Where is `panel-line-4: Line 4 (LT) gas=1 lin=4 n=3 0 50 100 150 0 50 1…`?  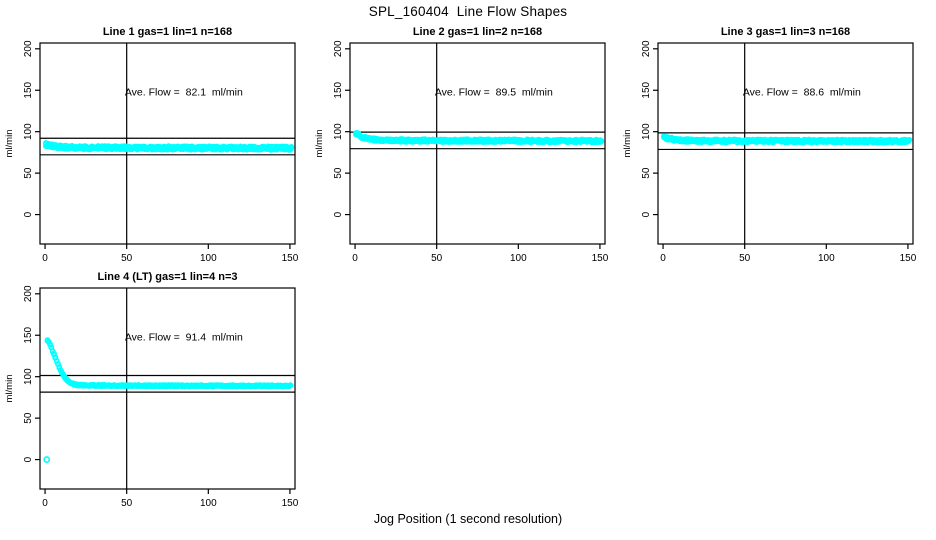 panel-line-4: Line 4 (LT) gas=1 lin=4 n=3 0 50 100 150 0 50 1… is located at coordinates (151, 390).